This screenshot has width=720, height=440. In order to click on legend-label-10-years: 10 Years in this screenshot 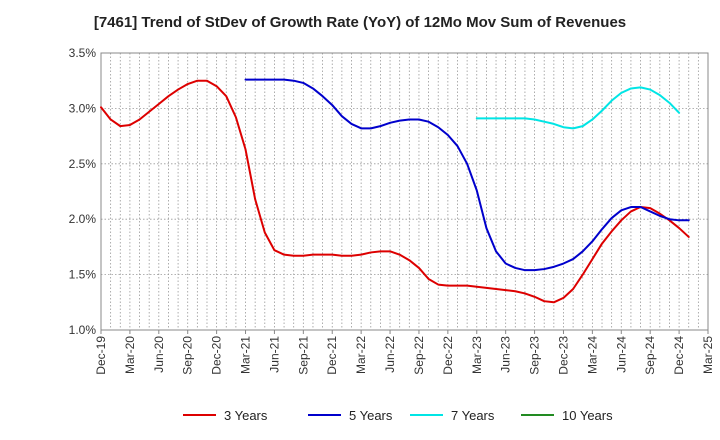, I will do `click(587, 415)`.